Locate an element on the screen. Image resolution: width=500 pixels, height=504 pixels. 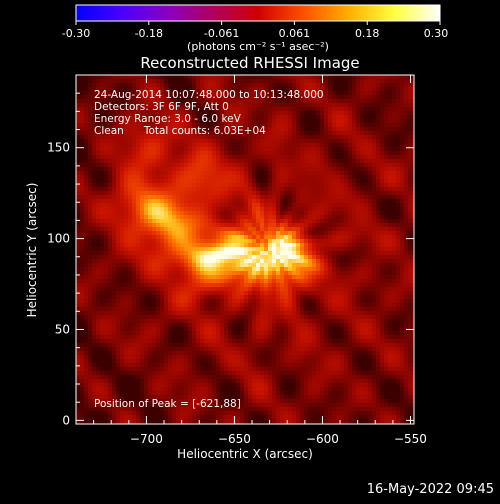
info-line-counts: Clean Total counts: 6.03E+04 is located at coordinates (180, 131).